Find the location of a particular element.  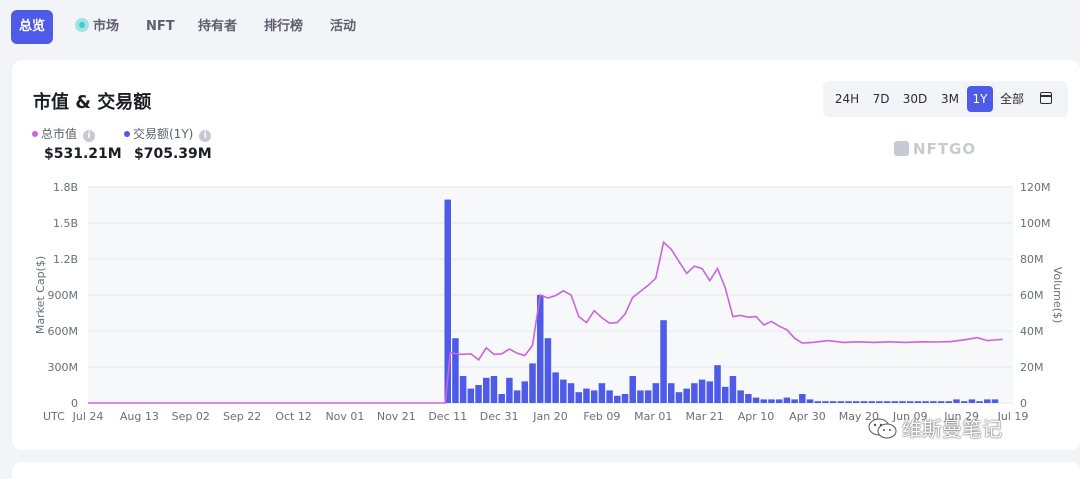

range-30d: 30D is located at coordinates (915, 99).